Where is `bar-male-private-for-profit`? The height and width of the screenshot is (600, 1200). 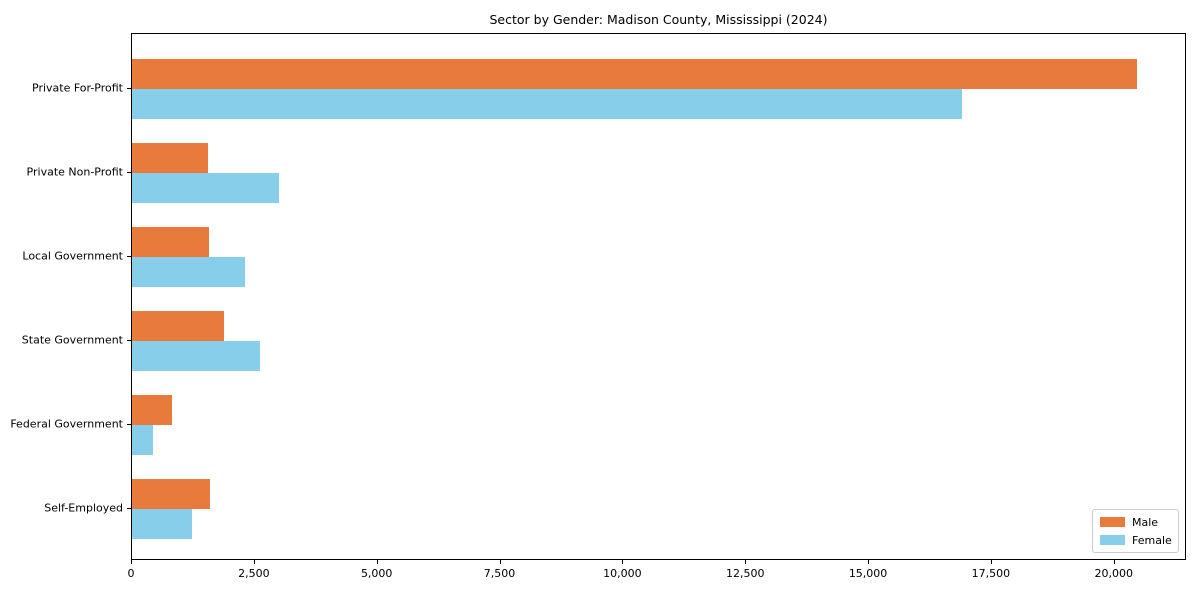
bar-male-private-for-profit is located at coordinates (634, 74).